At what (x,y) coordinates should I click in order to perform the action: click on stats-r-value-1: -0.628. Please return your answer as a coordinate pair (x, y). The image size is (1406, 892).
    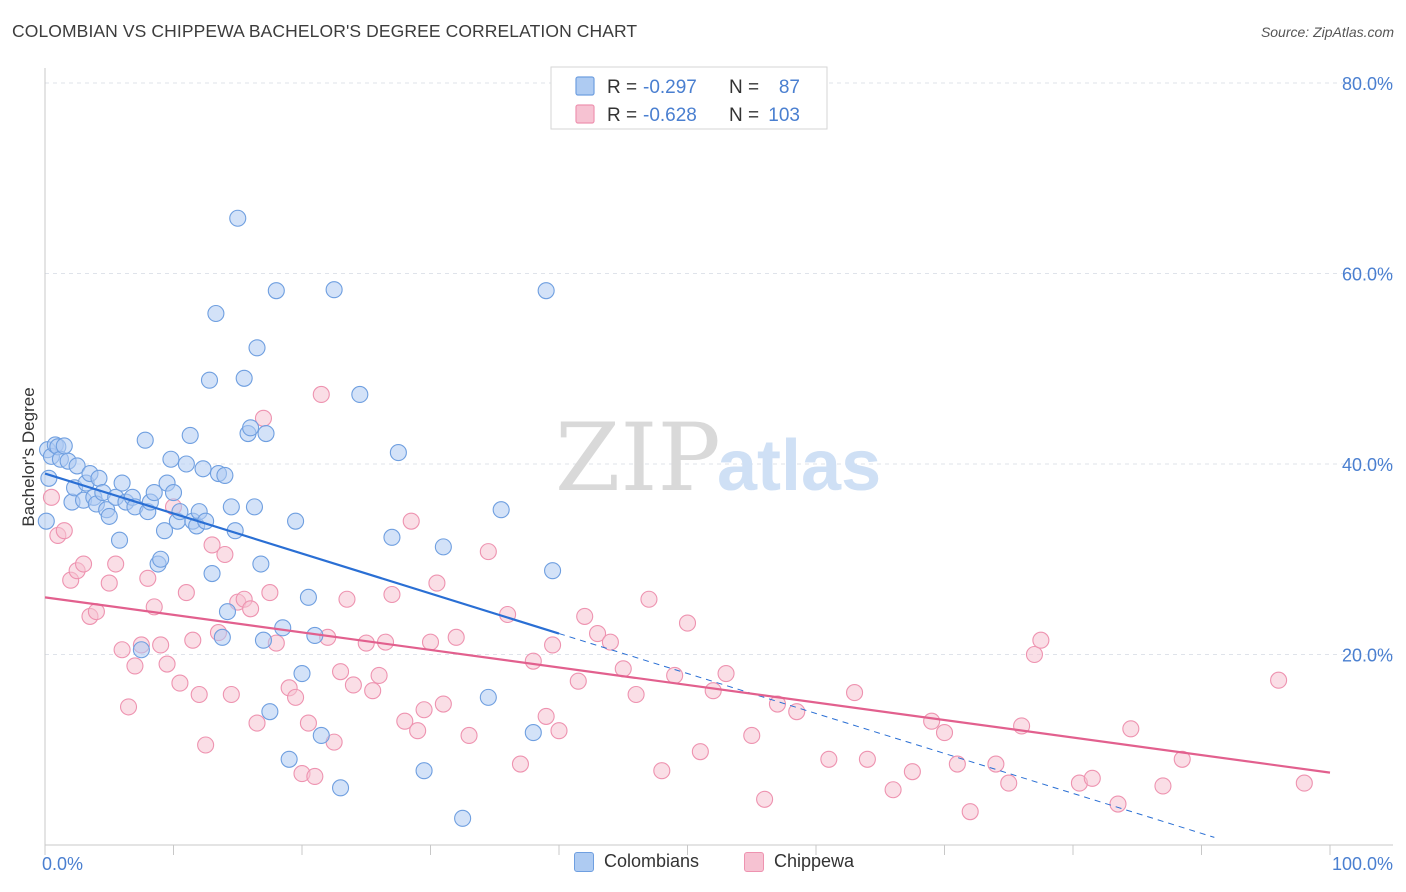
    Looking at the image, I should click on (670, 115).